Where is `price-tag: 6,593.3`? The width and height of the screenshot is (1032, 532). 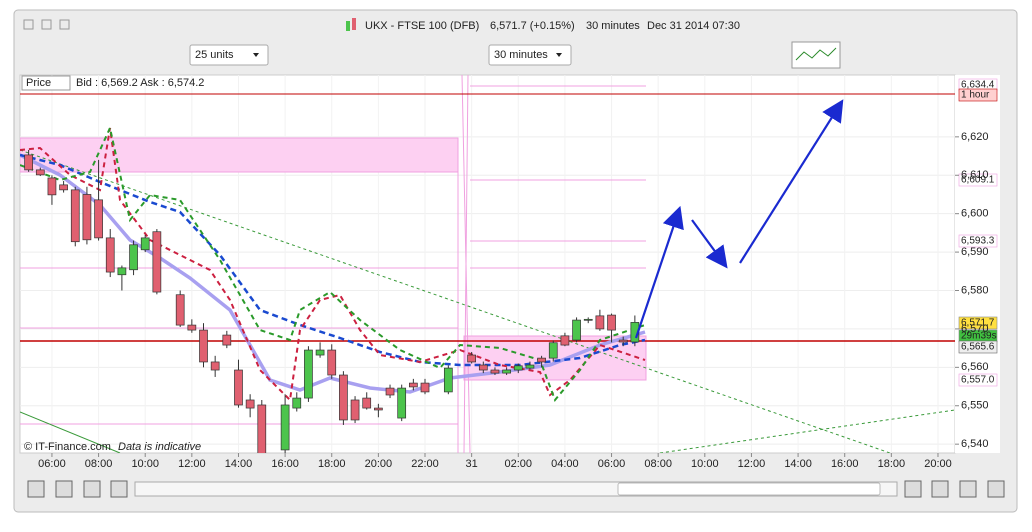
price-tag: 6,593.3 is located at coordinates (978, 241).